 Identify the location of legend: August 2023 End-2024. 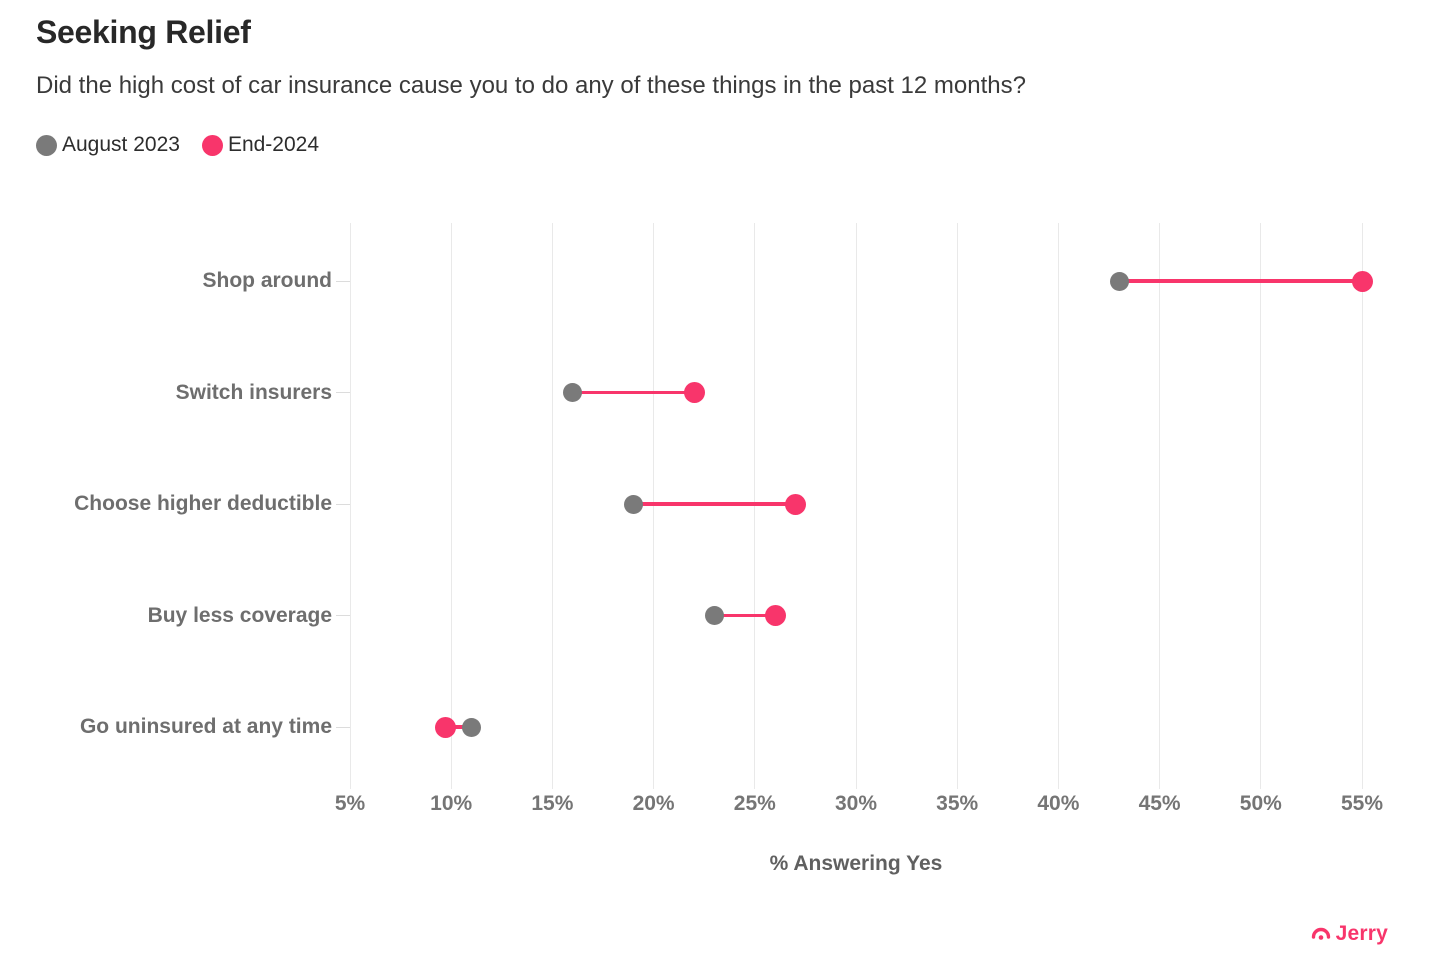
(177, 145).